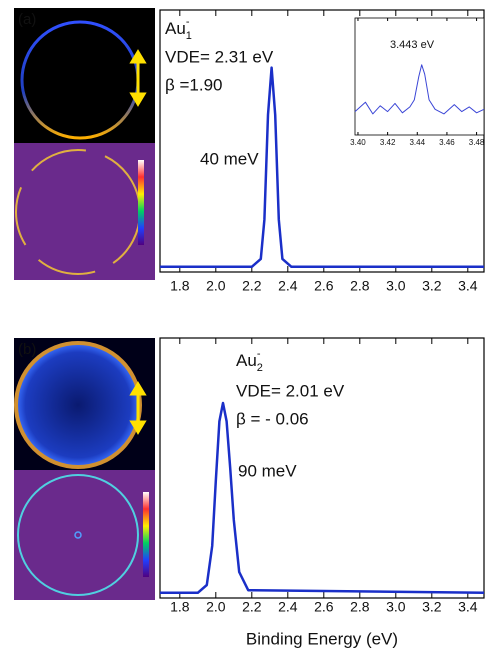 The height and width of the screenshot is (653, 485). Describe the element at coordinates (27, 19) in the screenshot. I see `panel-label: (a)` at that location.